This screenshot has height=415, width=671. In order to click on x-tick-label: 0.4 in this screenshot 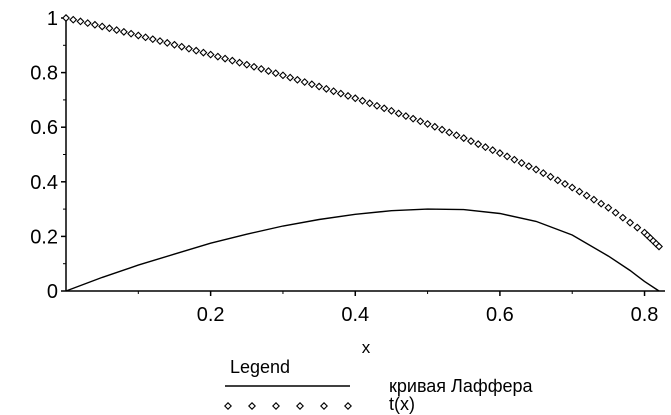, I will do `click(355, 315)`.